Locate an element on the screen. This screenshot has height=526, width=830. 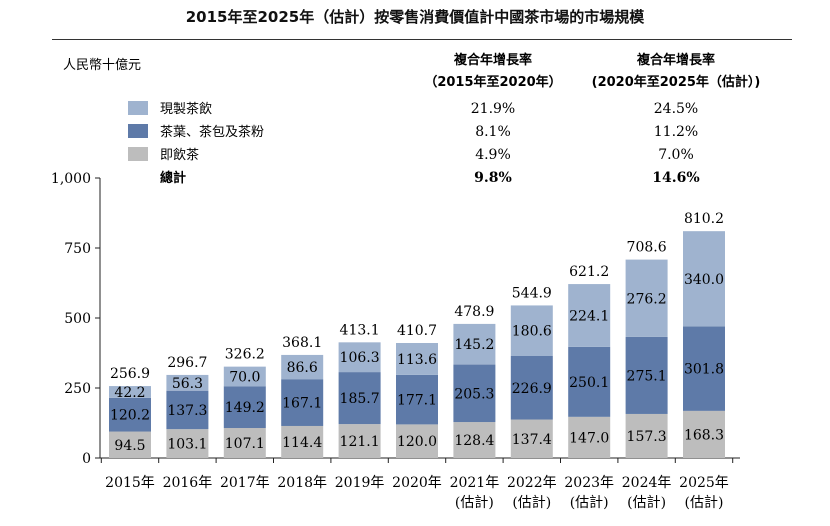
segment-value-label: 177.1 is located at coordinates (417, 401).